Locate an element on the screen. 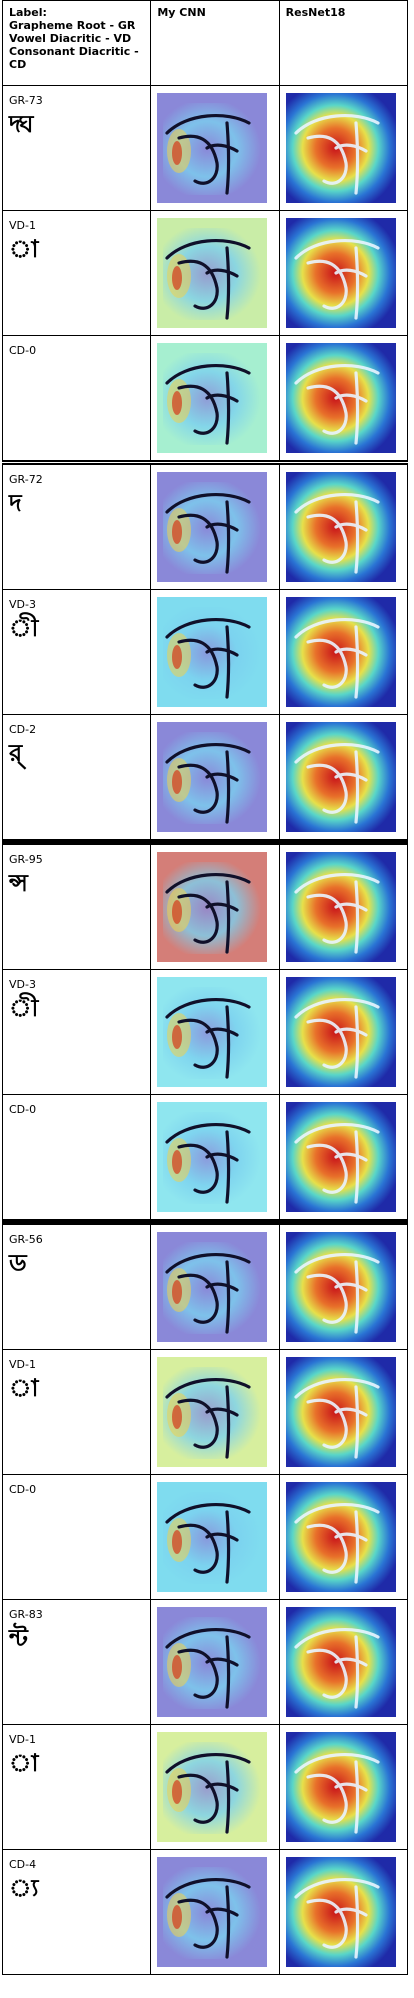  label-cell: GR-56 ড is located at coordinates (76, 1284).